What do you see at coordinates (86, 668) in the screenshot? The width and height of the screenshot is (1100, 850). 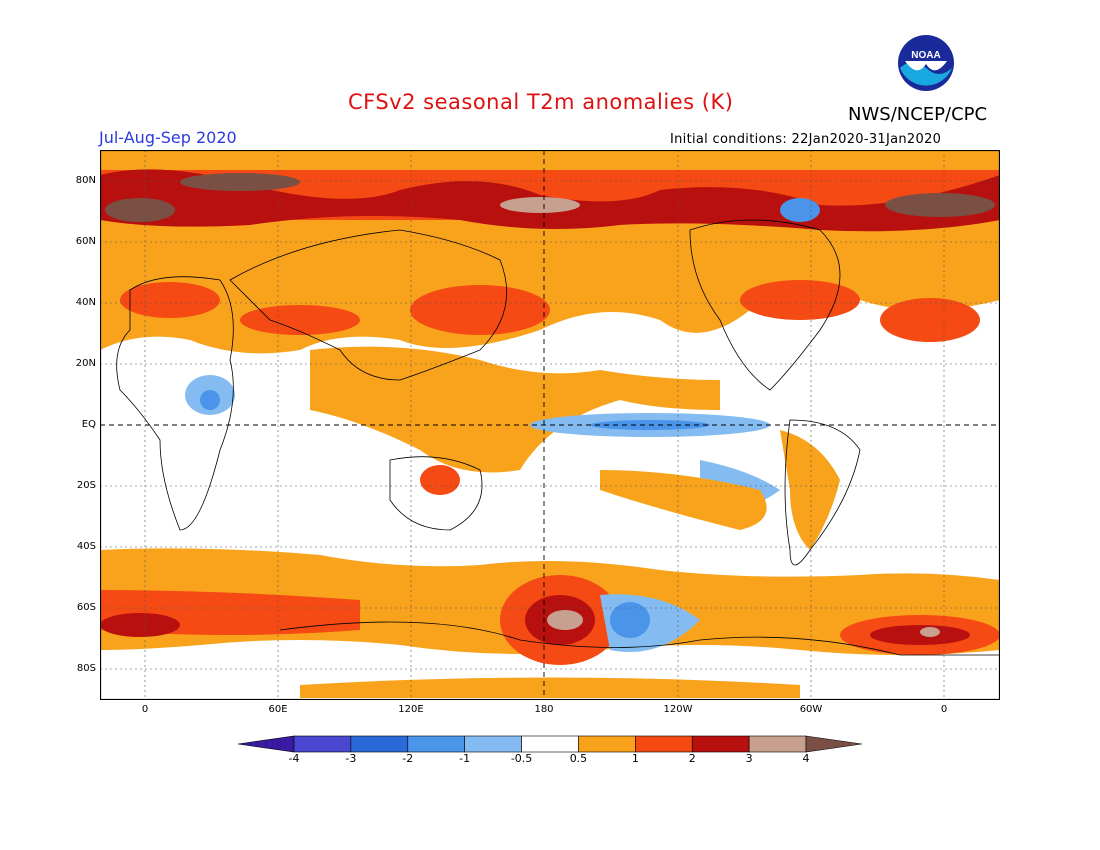 I see `lat-label: 80S` at bounding box center [86, 668].